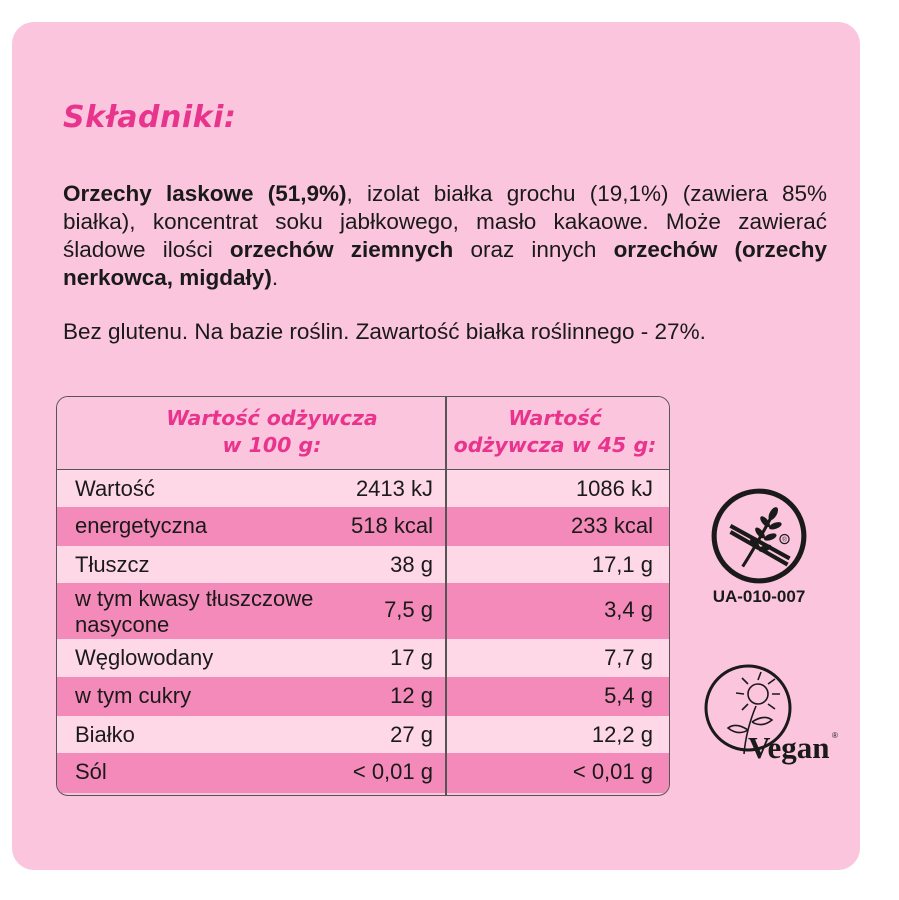  What do you see at coordinates (392, 525) in the screenshot?
I see `row-value-100g: 518 kcal` at bounding box center [392, 525].